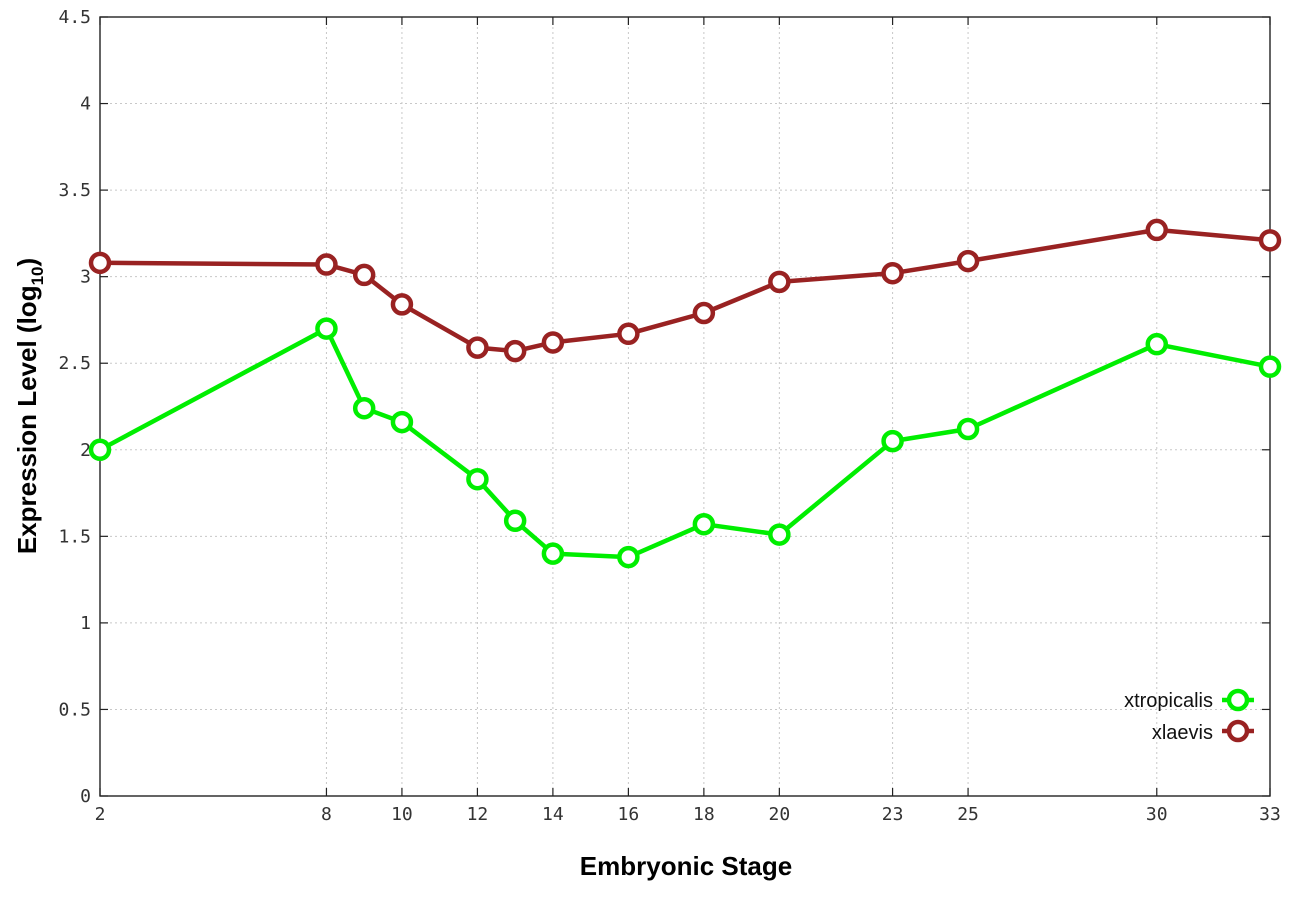  Describe the element at coordinates (27, 419) in the screenshot. I see `y-axis-title-main: Expression Level (log` at that location.